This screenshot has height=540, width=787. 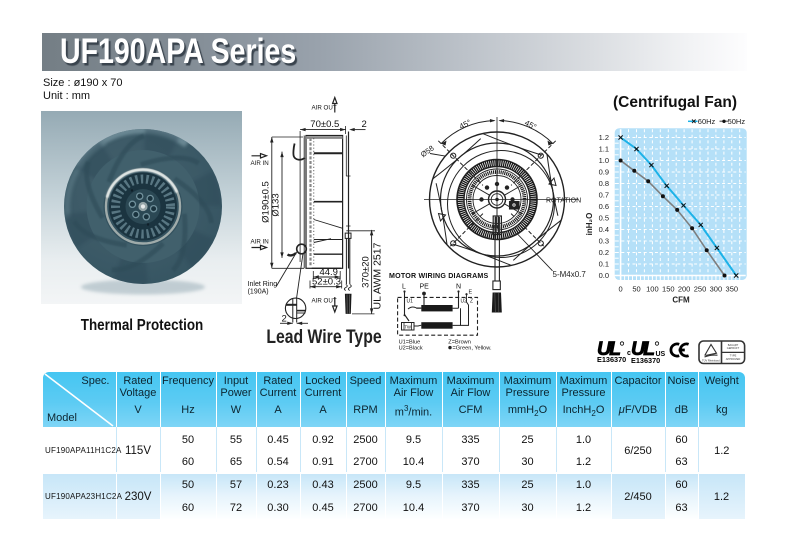 What do you see at coordinates (681, 299) in the screenshot?
I see `svg-text: CFM` at bounding box center [681, 299].